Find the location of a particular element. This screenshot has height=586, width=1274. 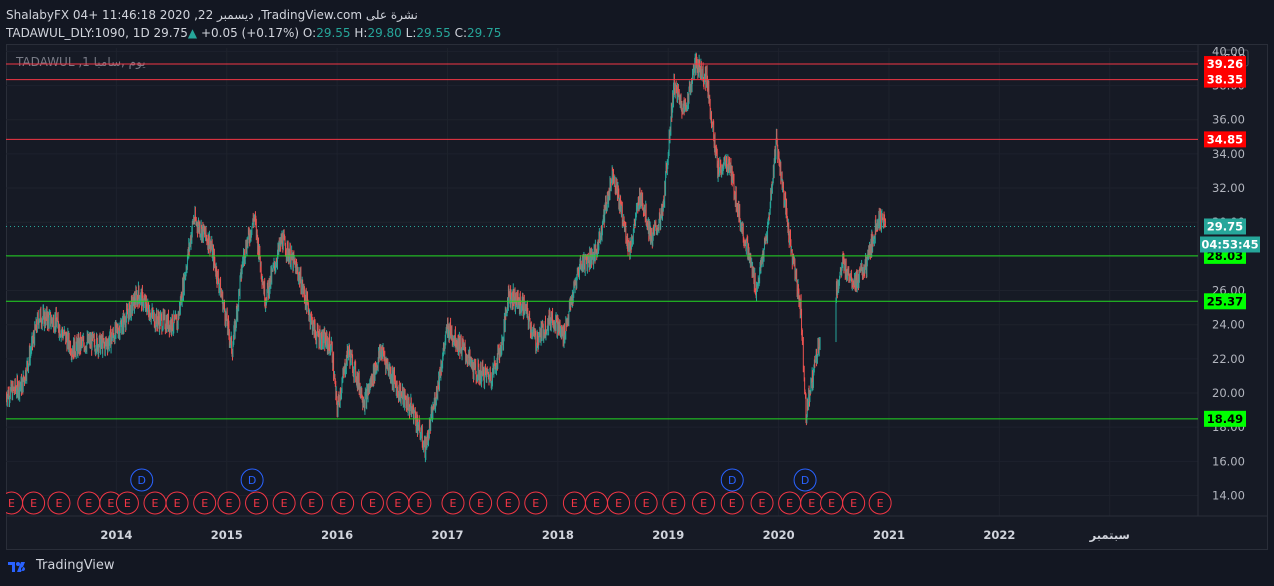

last-price-label: 29.75 is located at coordinates (1225, 226).